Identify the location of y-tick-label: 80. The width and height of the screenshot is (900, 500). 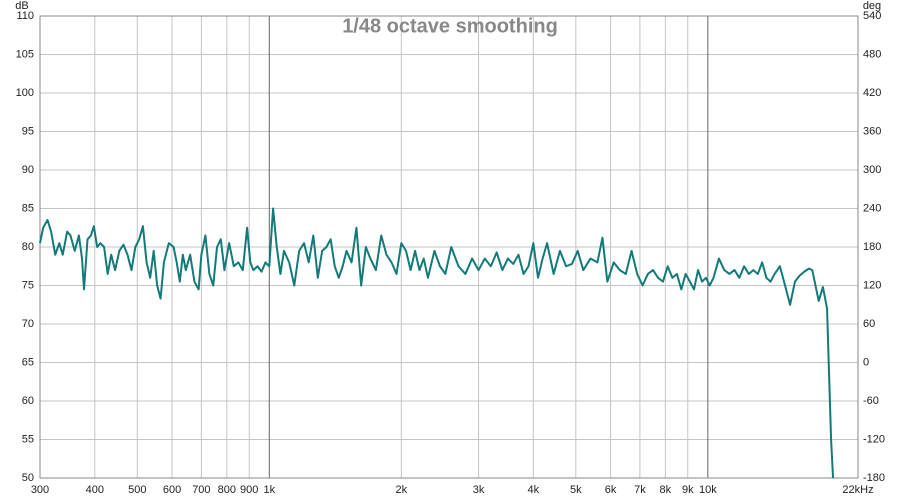
(28, 247).